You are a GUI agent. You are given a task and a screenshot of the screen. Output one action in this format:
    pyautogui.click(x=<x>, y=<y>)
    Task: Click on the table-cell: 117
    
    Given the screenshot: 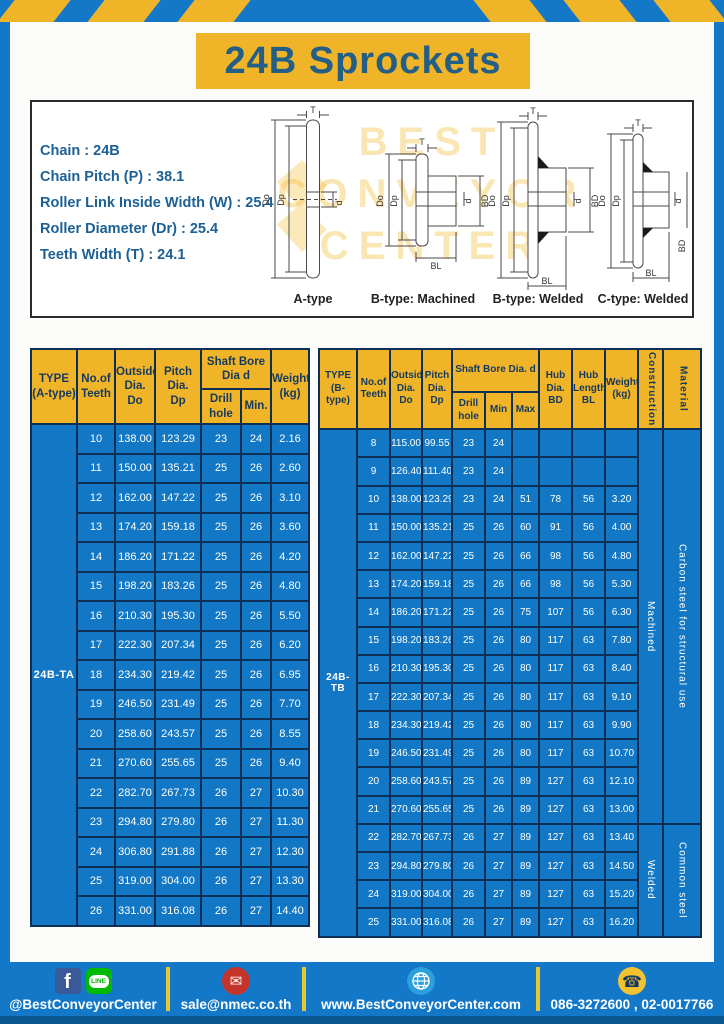 What is the action you would take?
    pyautogui.click(x=556, y=725)
    